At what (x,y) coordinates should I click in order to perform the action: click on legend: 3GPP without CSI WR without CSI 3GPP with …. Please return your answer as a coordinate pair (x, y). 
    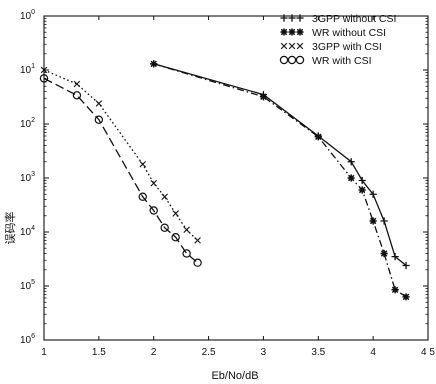
    Looking at the image, I should click on (337, 40).